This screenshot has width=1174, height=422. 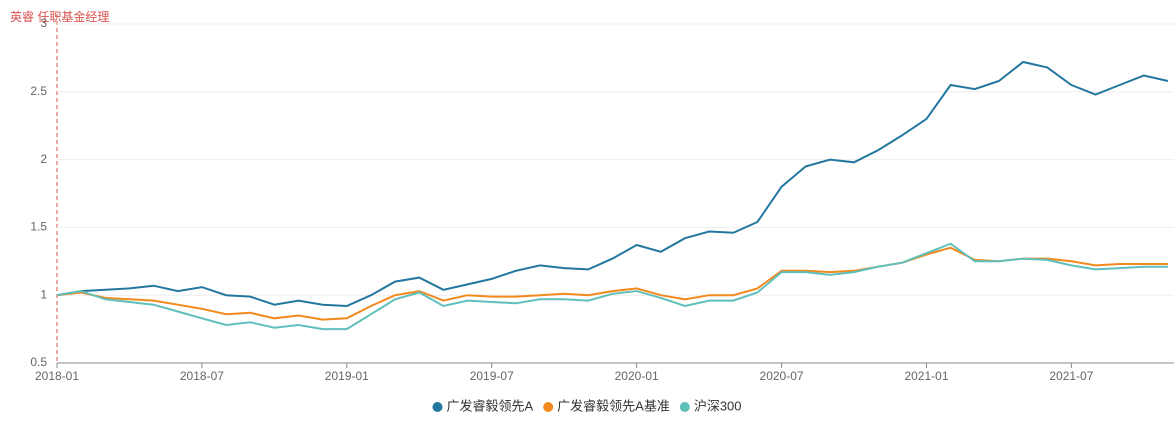 I want to click on x-tick-label: 2021-01, so click(x=926, y=376).